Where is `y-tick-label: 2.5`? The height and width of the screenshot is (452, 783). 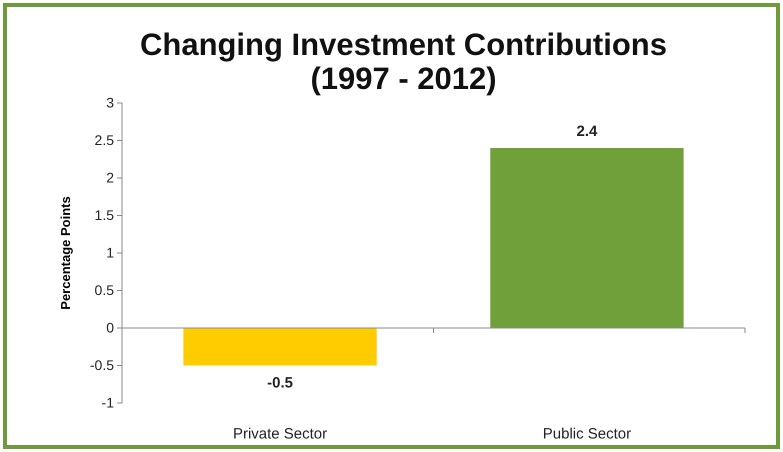 y-tick-label: 2.5 is located at coordinates (104, 140).